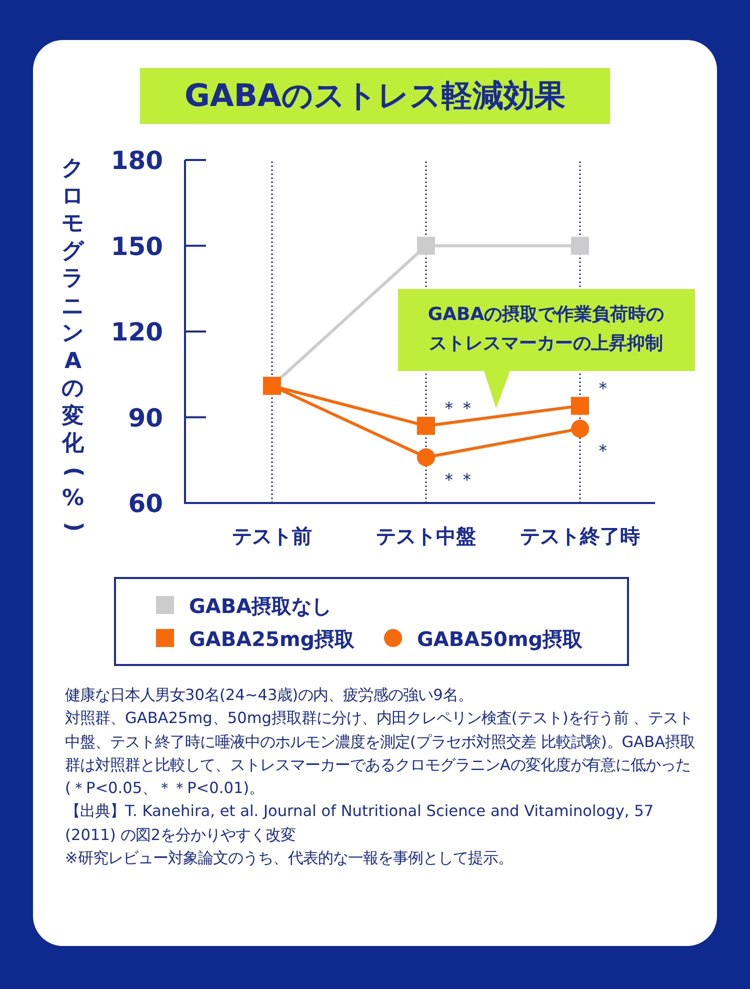 This screenshot has height=989, width=750. What do you see at coordinates (289, 859) in the screenshot?
I see `text: ※研究レビュー対象論文のうち、代表的な一報を事例として提示。` at bounding box center [289, 859].